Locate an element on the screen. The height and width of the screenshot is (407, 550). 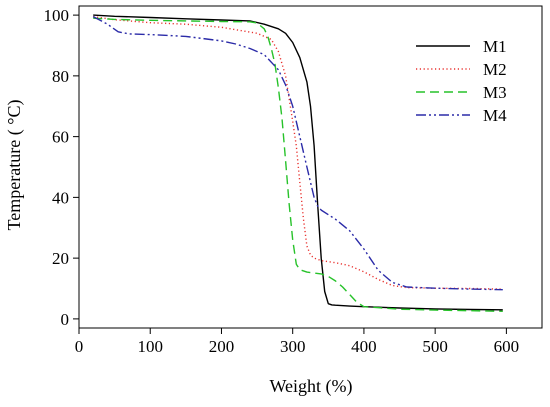
legend-label-m1: M1 is located at coordinates (495, 46).